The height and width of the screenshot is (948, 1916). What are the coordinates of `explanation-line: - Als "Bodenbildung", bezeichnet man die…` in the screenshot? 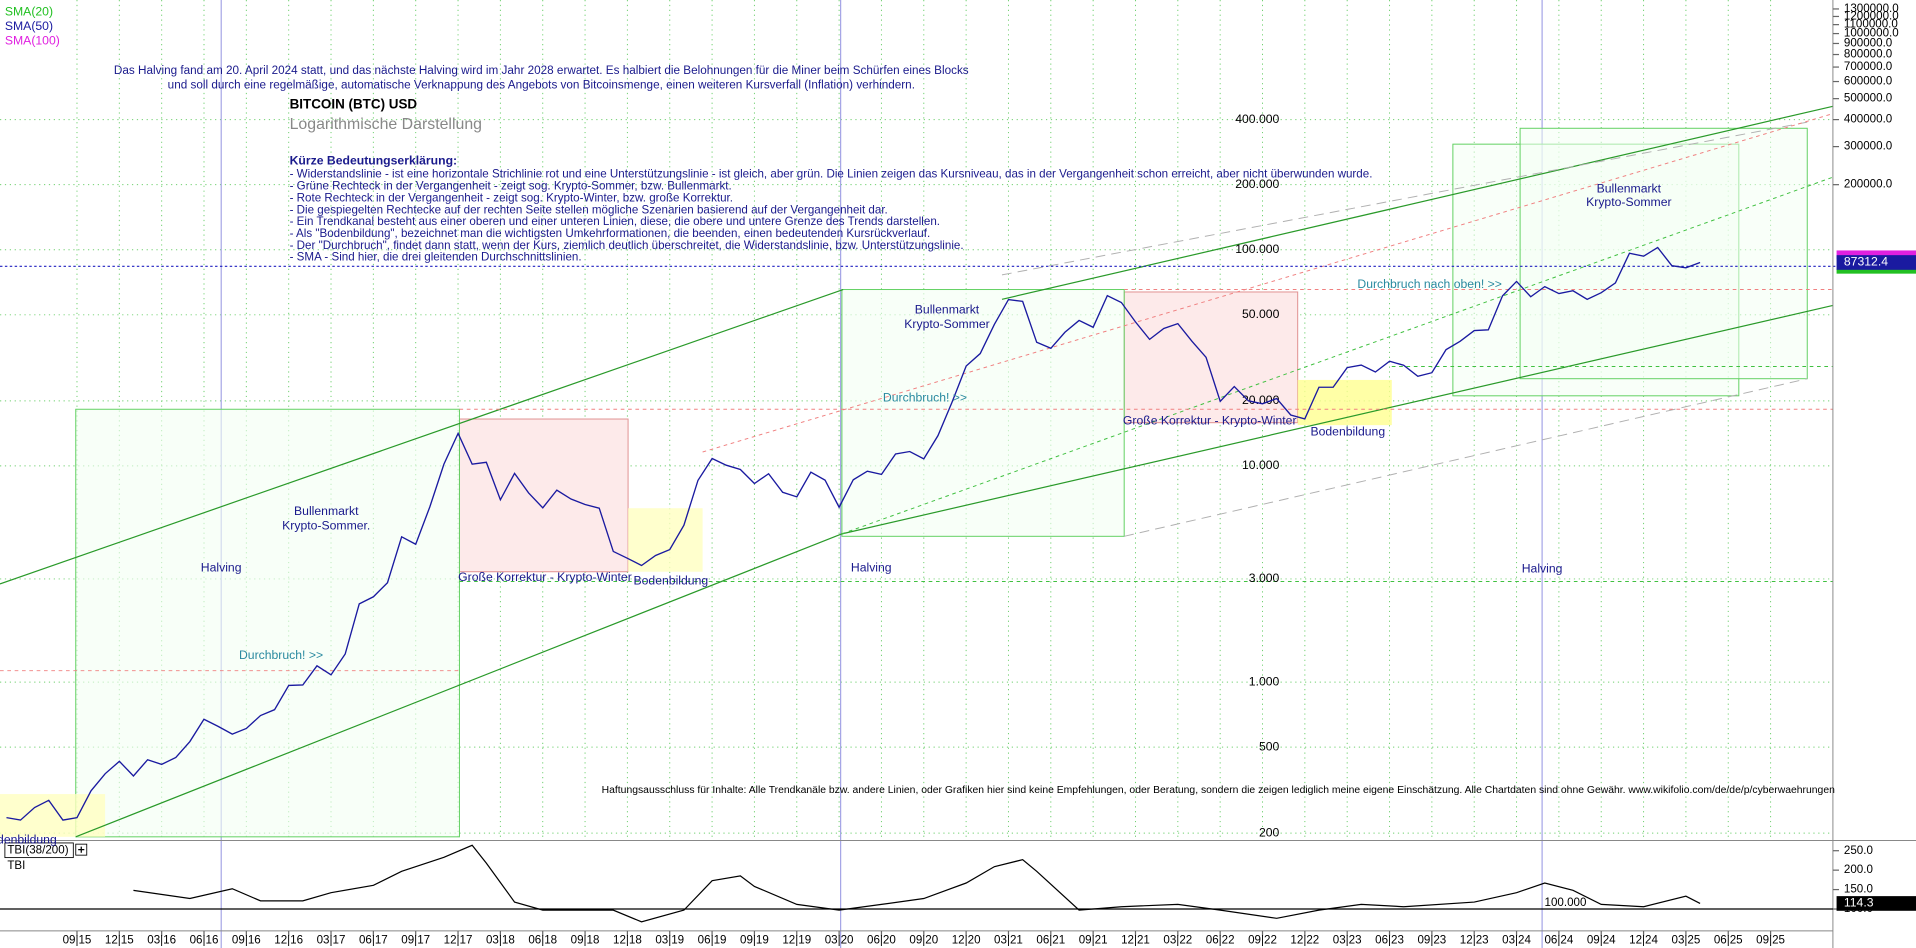 It's located at (610, 233).